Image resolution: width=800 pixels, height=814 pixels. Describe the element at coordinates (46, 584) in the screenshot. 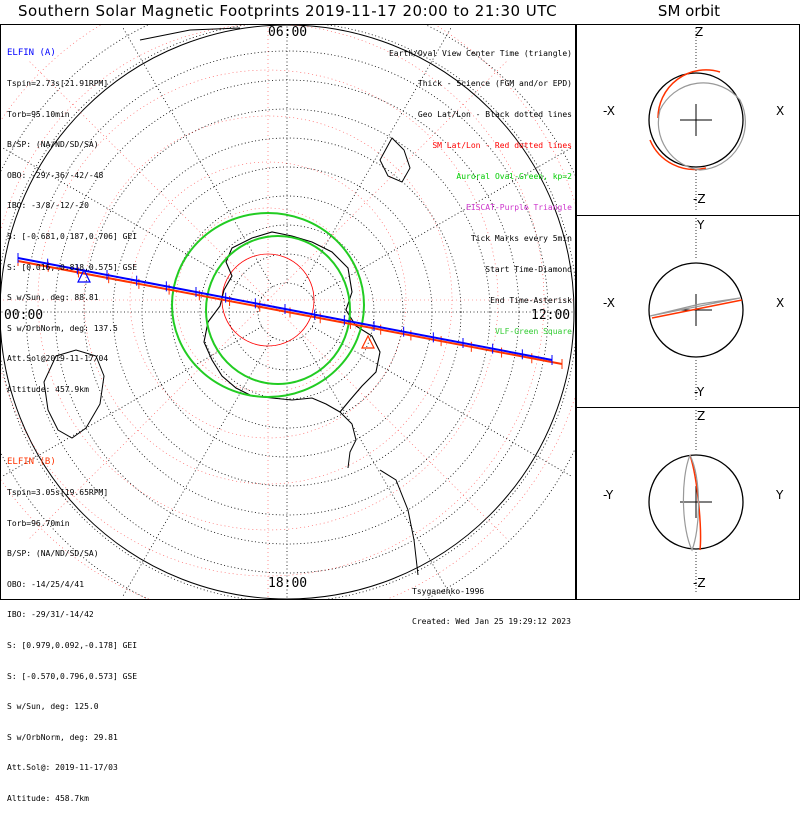

I see `elfin-b-line: OBO: -14/25/4/41` at that location.